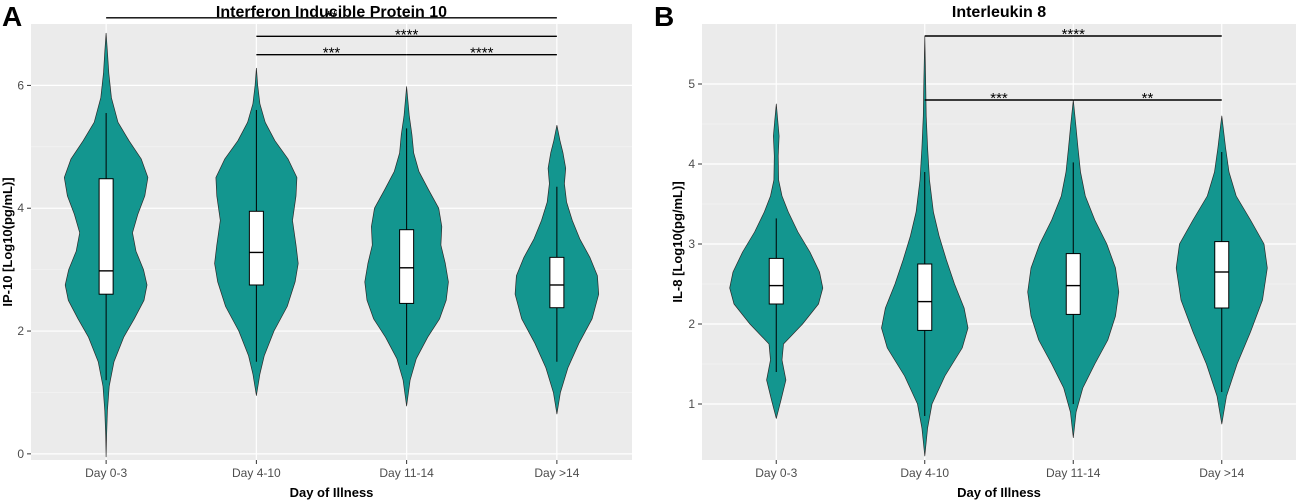 The height and width of the screenshot is (503, 1299). What do you see at coordinates (12, 16) in the screenshot?
I see `panel-letter: A` at bounding box center [12, 16].